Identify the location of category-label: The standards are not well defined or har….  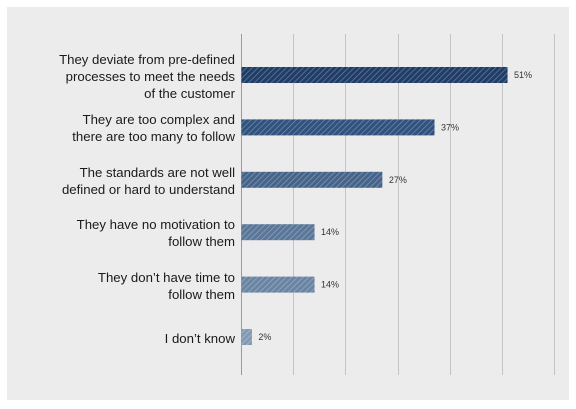
(128, 181).